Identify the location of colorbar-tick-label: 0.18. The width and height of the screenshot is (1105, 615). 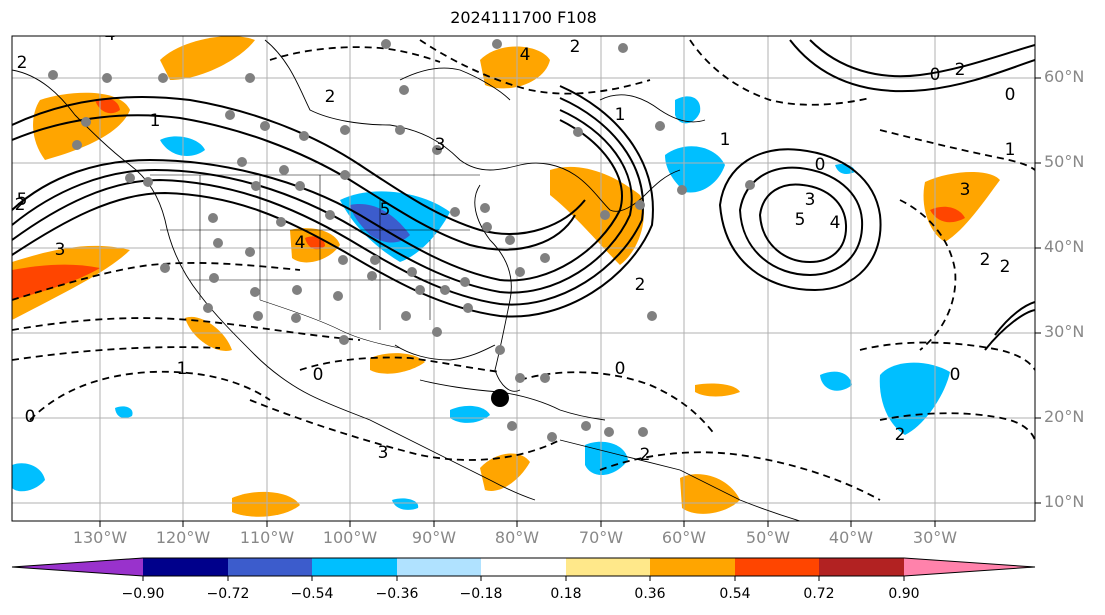
(566, 594).